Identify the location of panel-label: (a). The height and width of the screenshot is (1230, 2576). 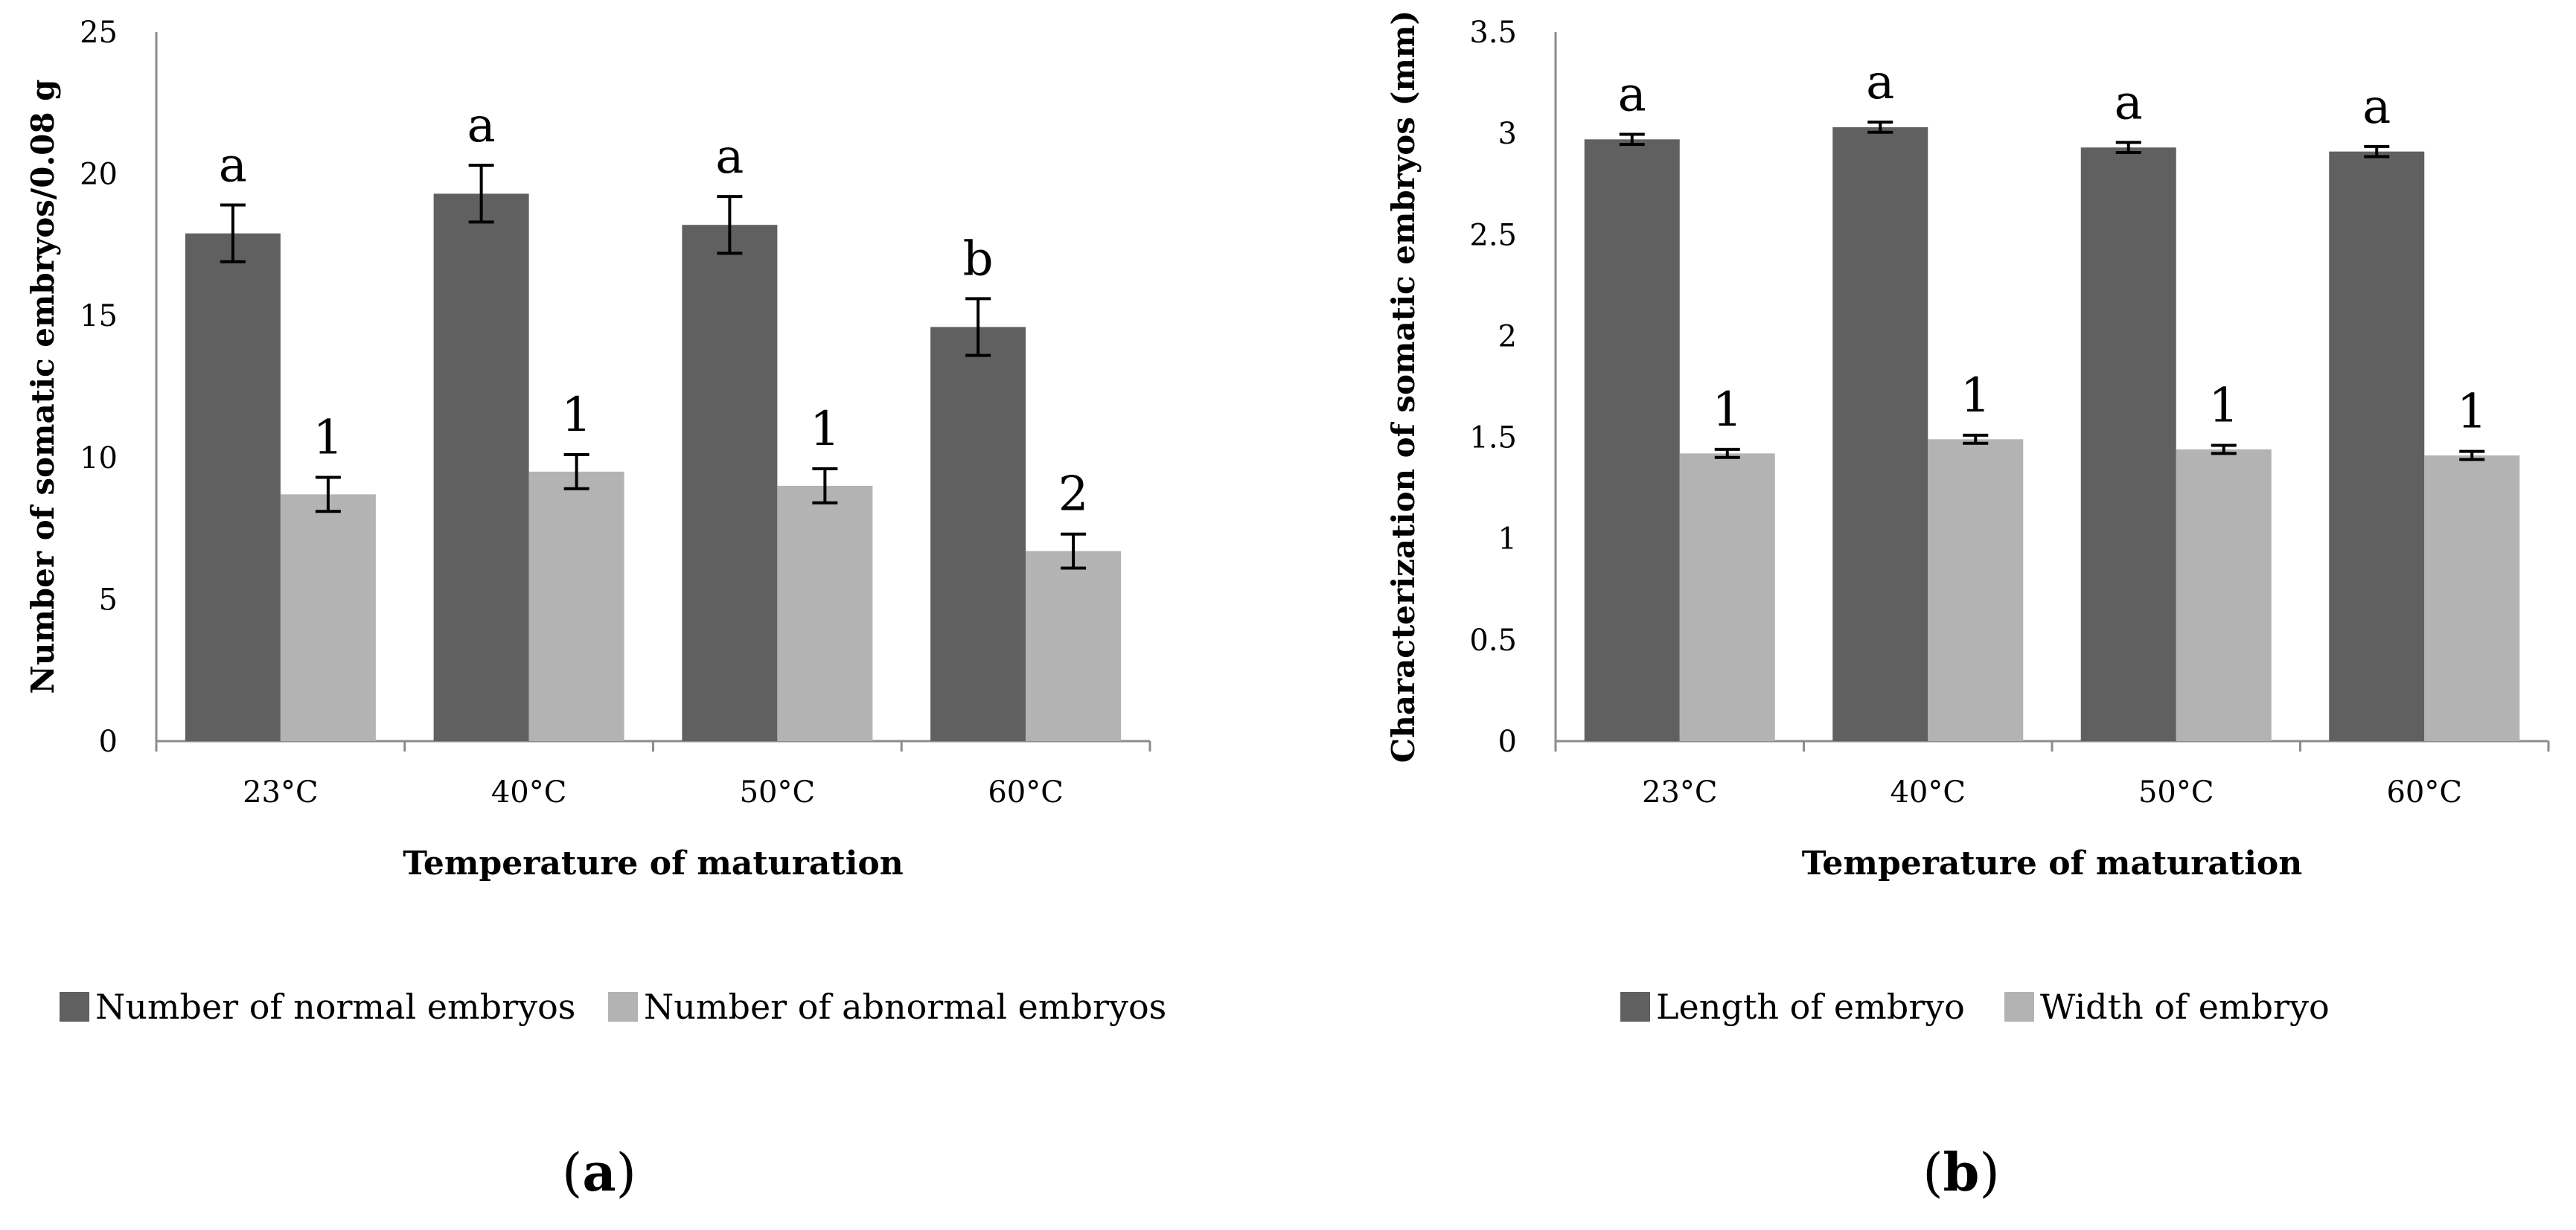
(599, 1172).